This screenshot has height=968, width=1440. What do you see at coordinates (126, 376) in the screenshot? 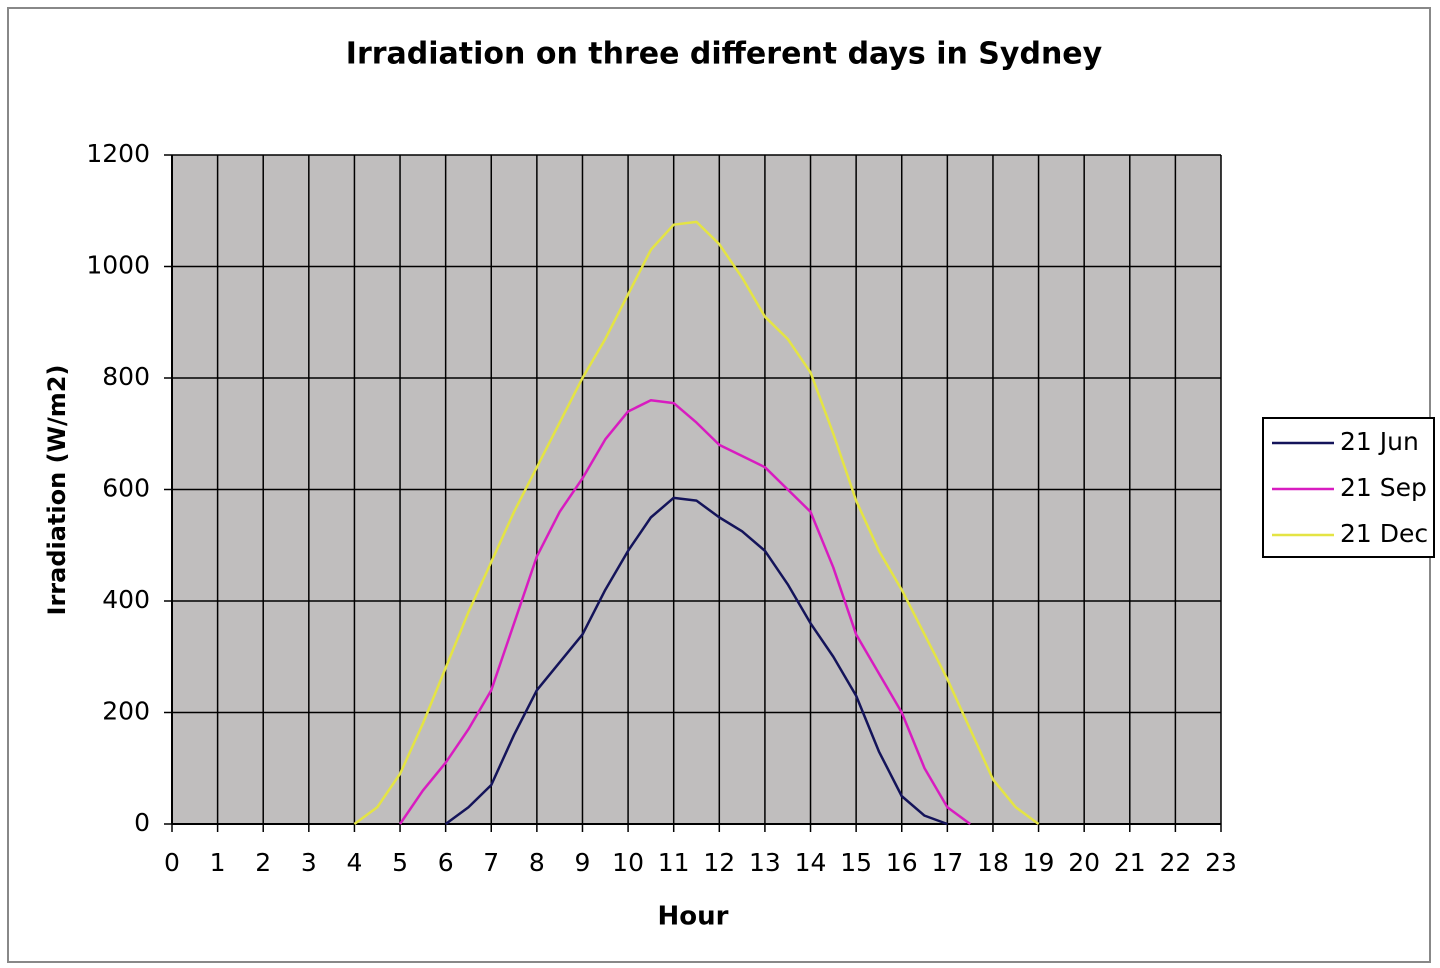
I see `y-tick-label: 800` at bounding box center [126, 376].